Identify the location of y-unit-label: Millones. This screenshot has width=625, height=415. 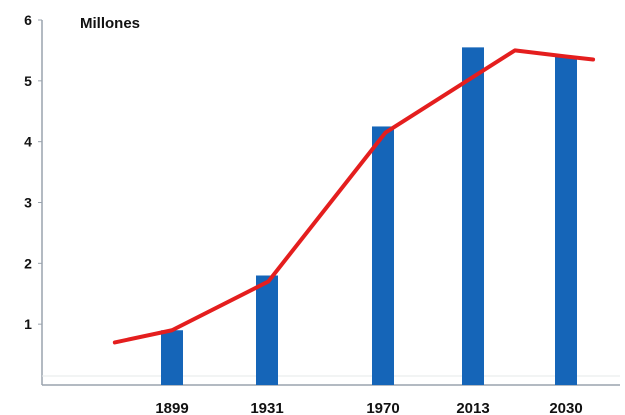
(110, 23).